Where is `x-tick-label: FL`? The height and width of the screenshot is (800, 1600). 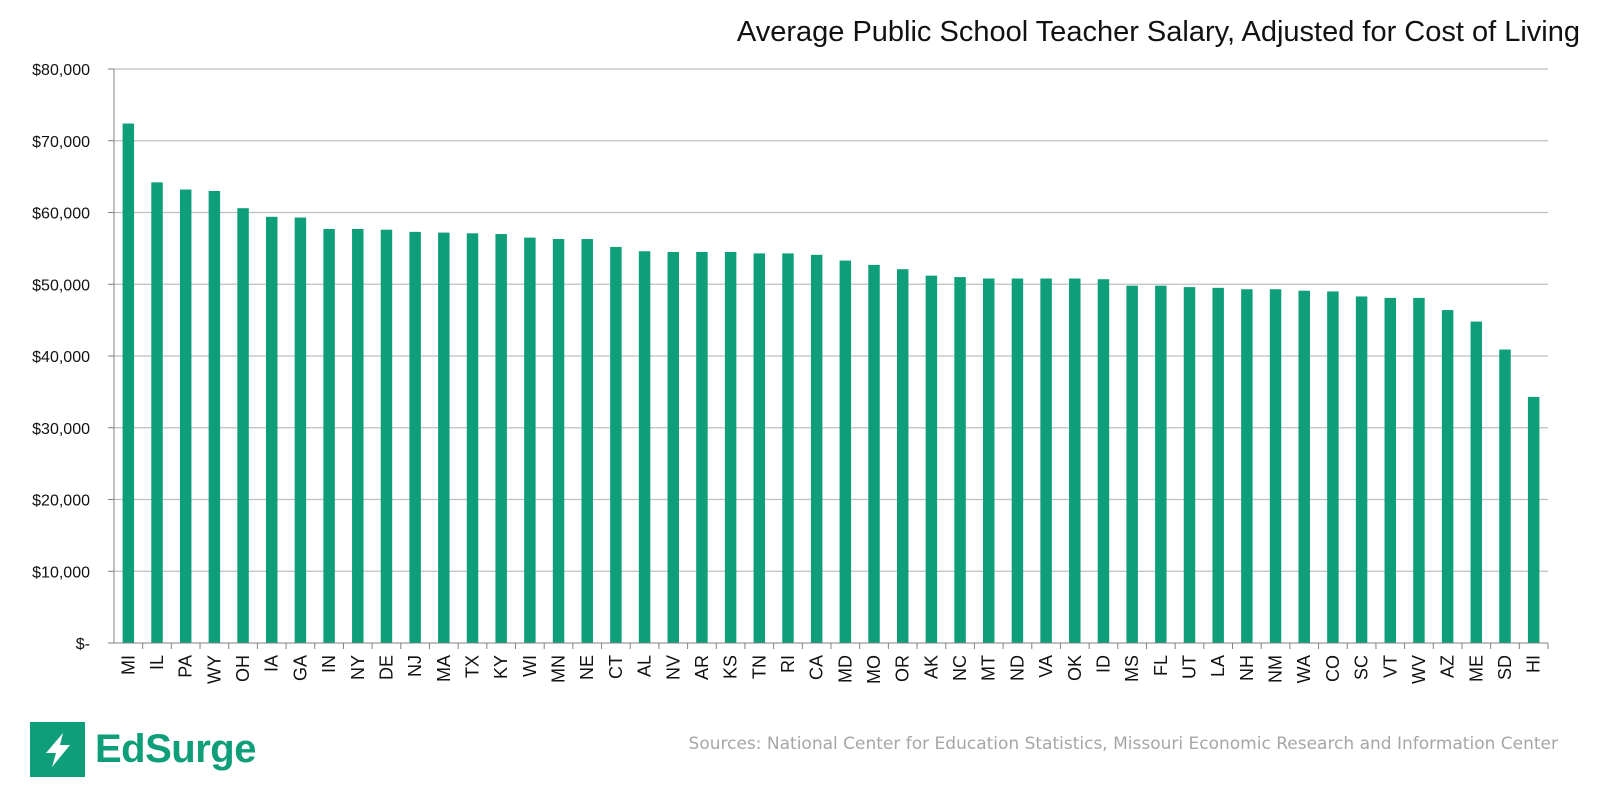 x-tick-label: FL is located at coordinates (1161, 665).